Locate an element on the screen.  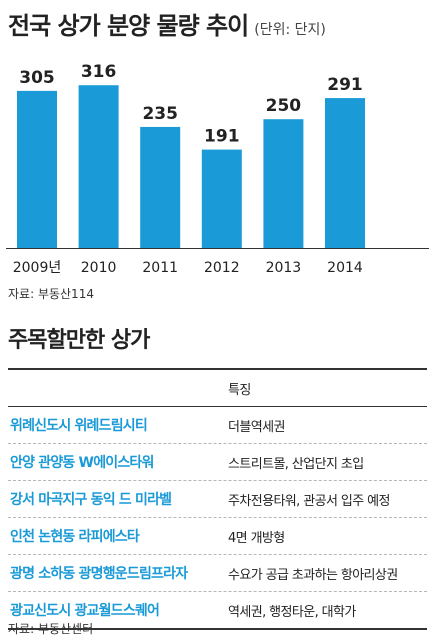
row-feature: 4면 개방형 is located at coordinates (256, 538).